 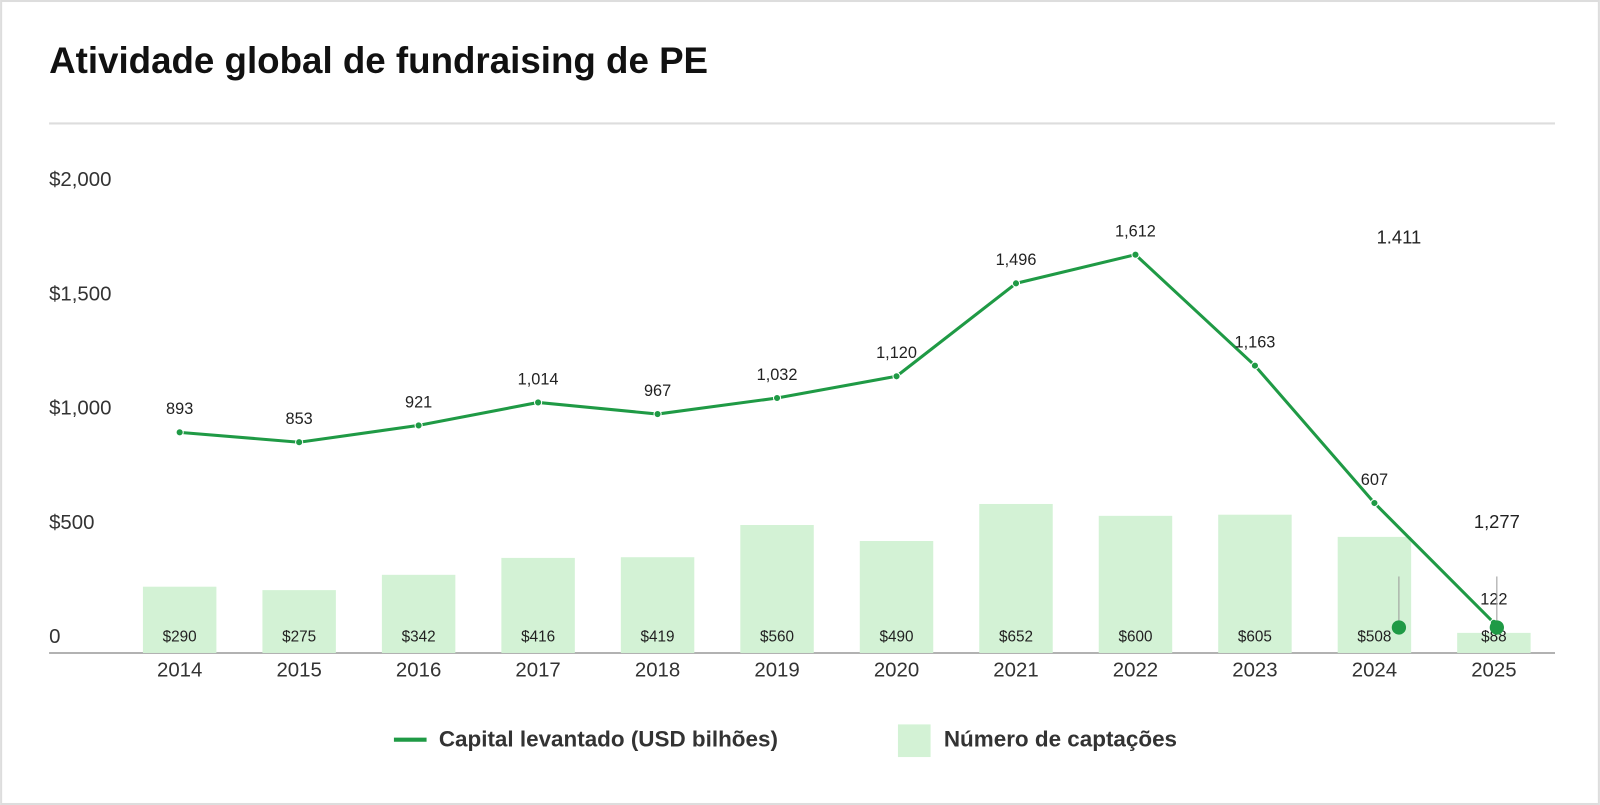 I want to click on line-label: 921, so click(x=418, y=402).